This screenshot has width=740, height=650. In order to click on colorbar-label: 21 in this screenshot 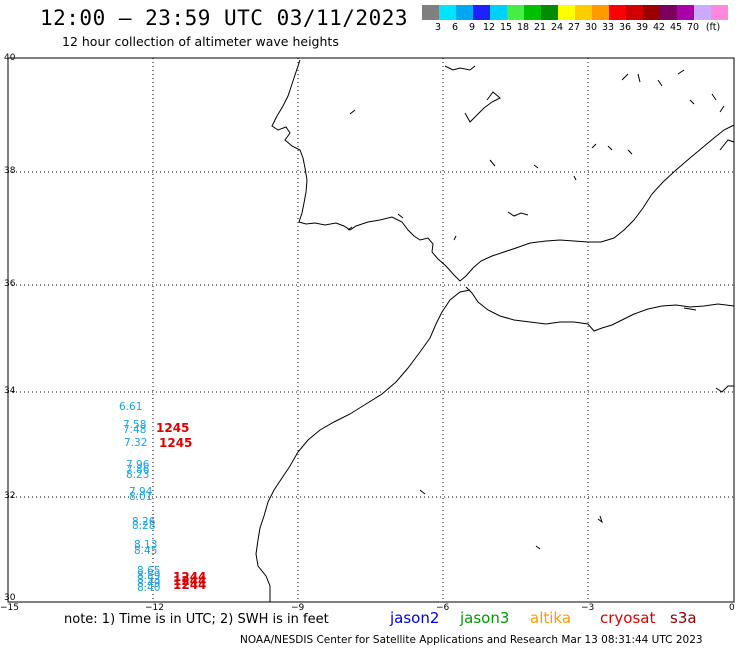, I will do `click(540, 27)`.